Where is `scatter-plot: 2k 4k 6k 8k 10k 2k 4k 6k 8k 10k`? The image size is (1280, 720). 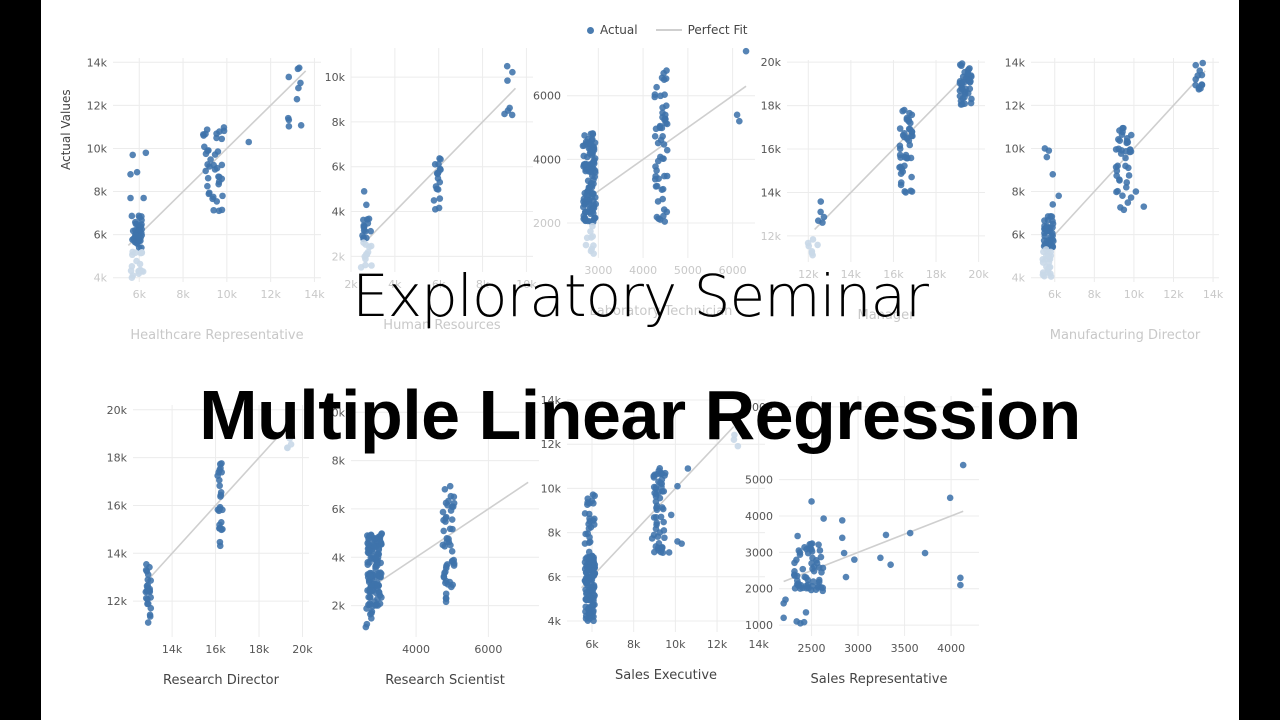 scatter-plot: 2k 4k 6k 8k 10k 2k 4k 6k 8k 10k is located at coordinates (431, 175).